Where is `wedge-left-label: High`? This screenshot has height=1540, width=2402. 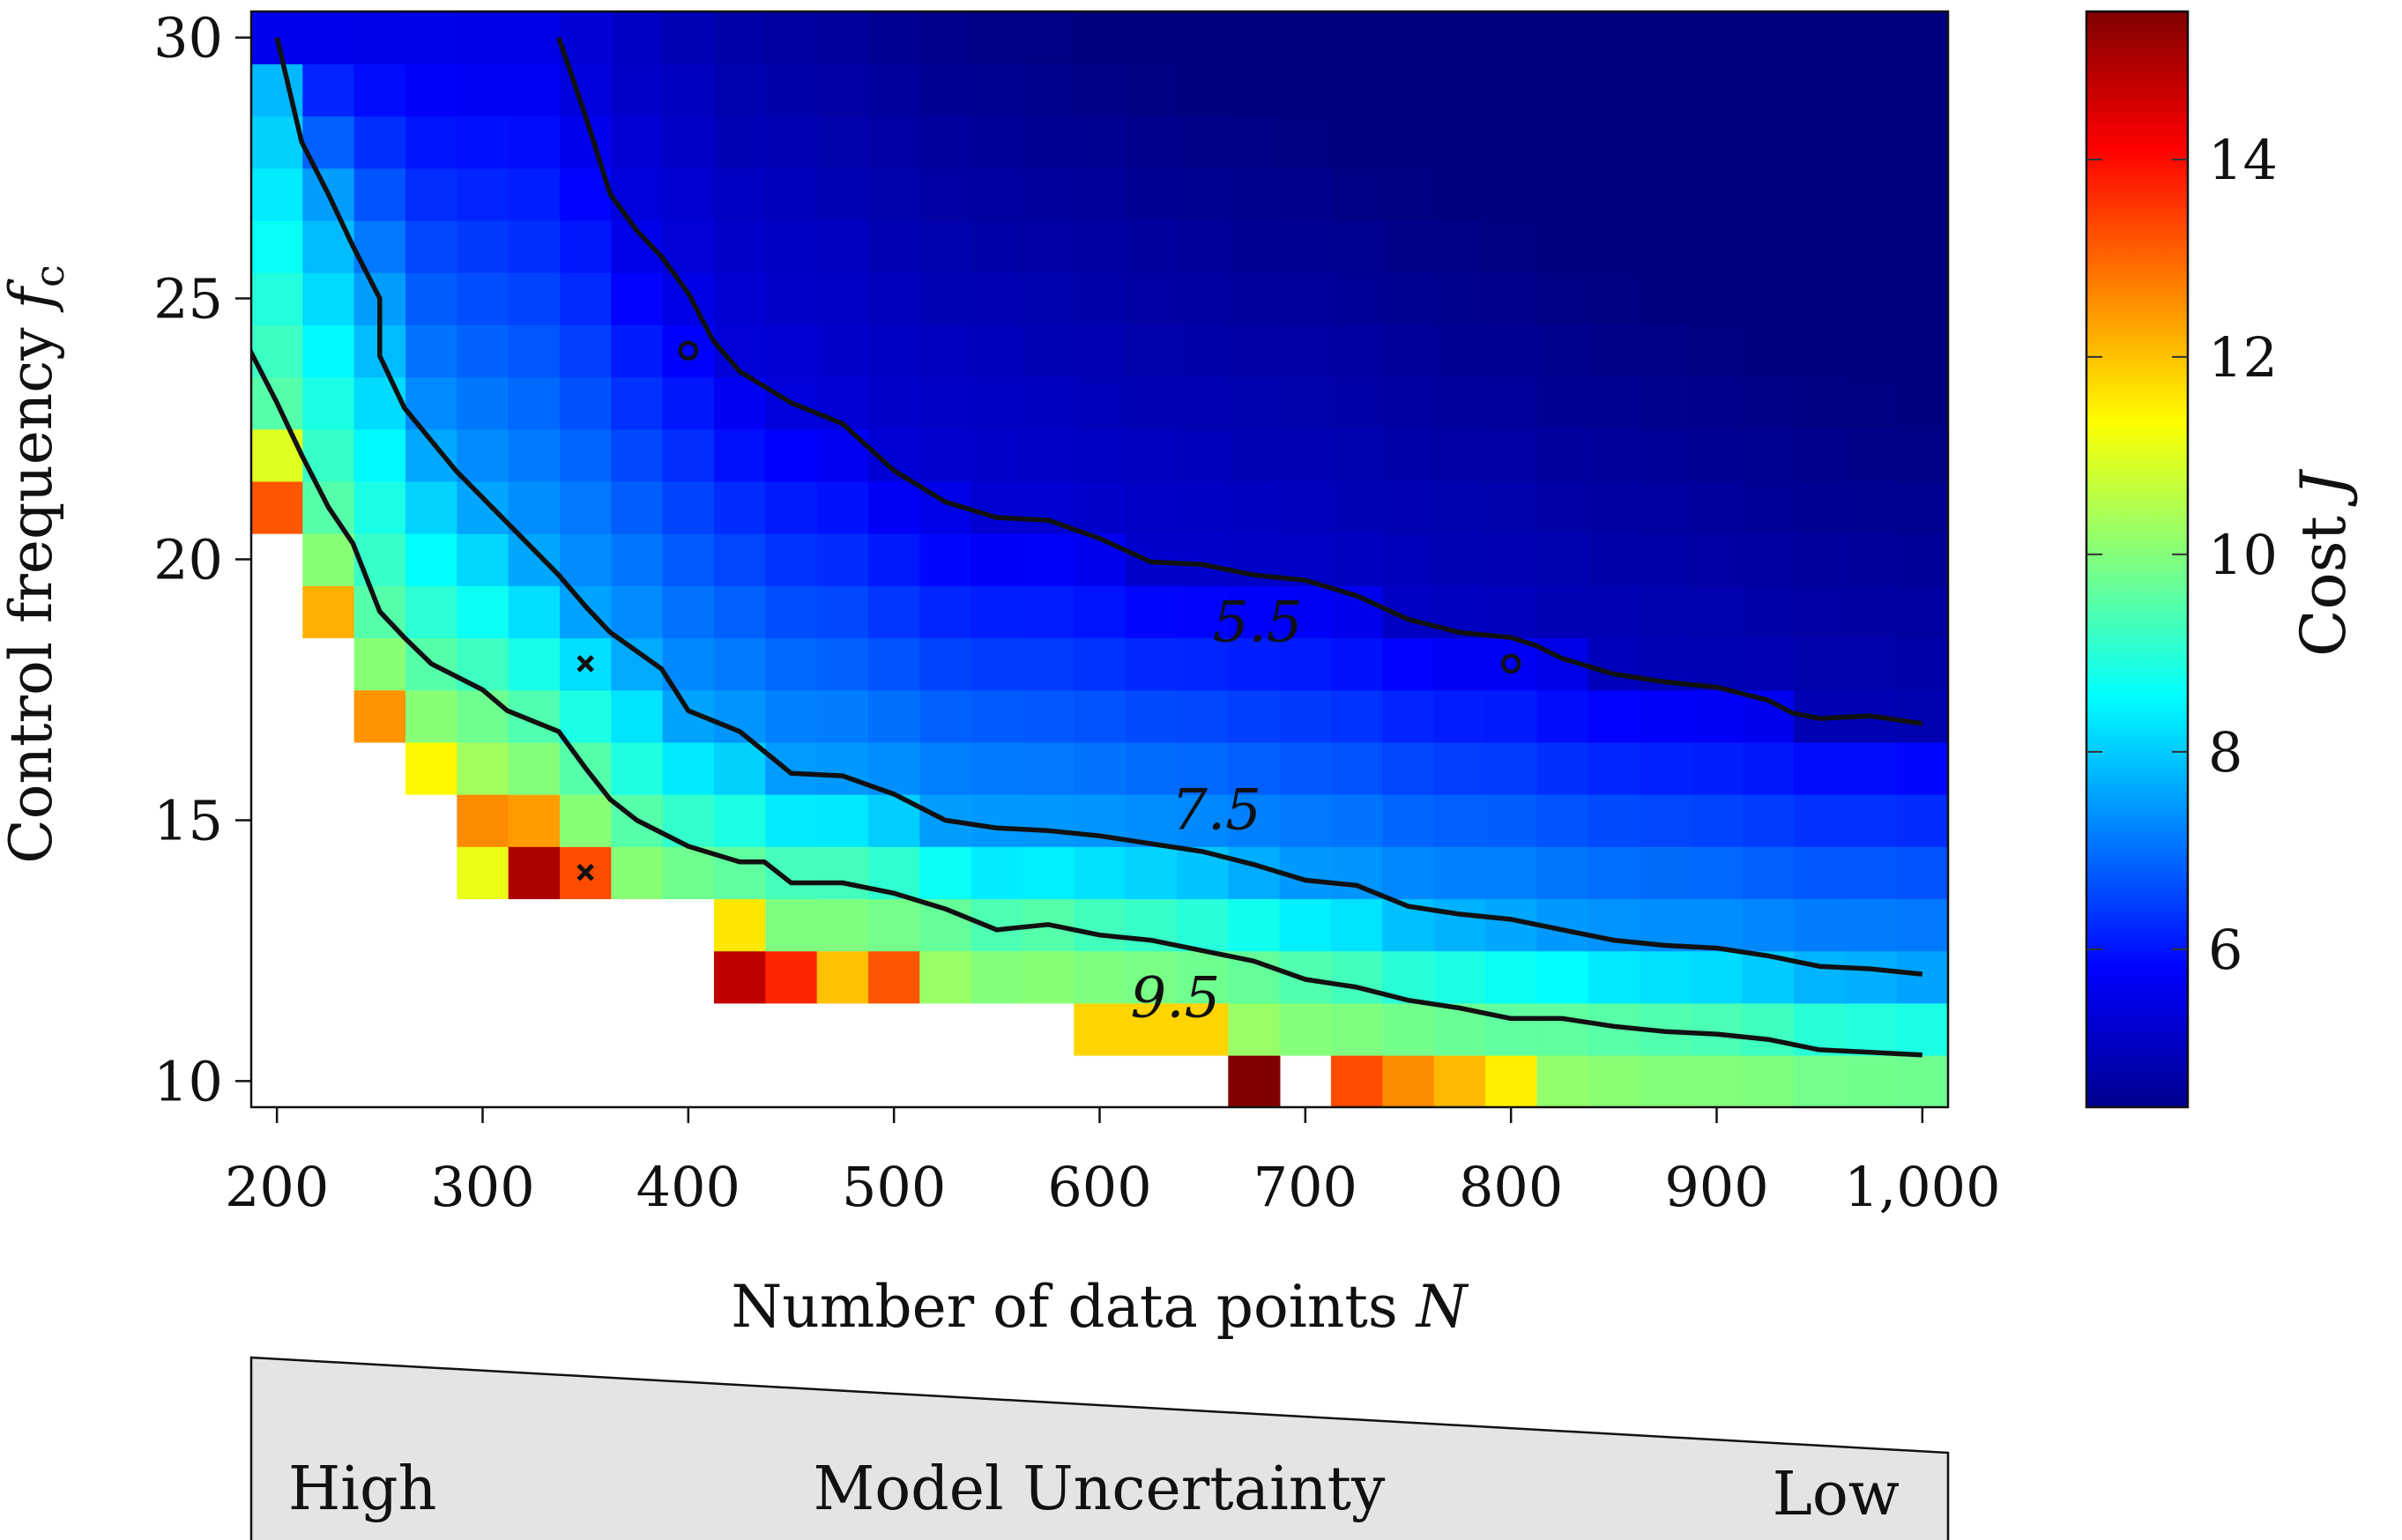
wedge-left-label: High is located at coordinates (362, 1489).